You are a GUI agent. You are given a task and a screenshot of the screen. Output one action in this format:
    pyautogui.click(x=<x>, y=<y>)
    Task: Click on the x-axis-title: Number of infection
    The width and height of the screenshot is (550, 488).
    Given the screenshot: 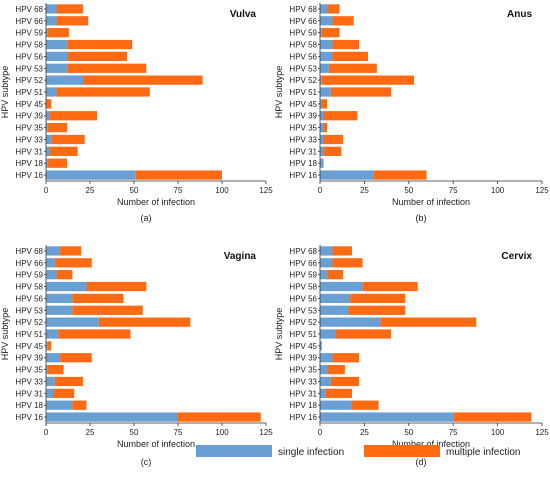 What is the action you would take?
    pyautogui.click(x=156, y=202)
    